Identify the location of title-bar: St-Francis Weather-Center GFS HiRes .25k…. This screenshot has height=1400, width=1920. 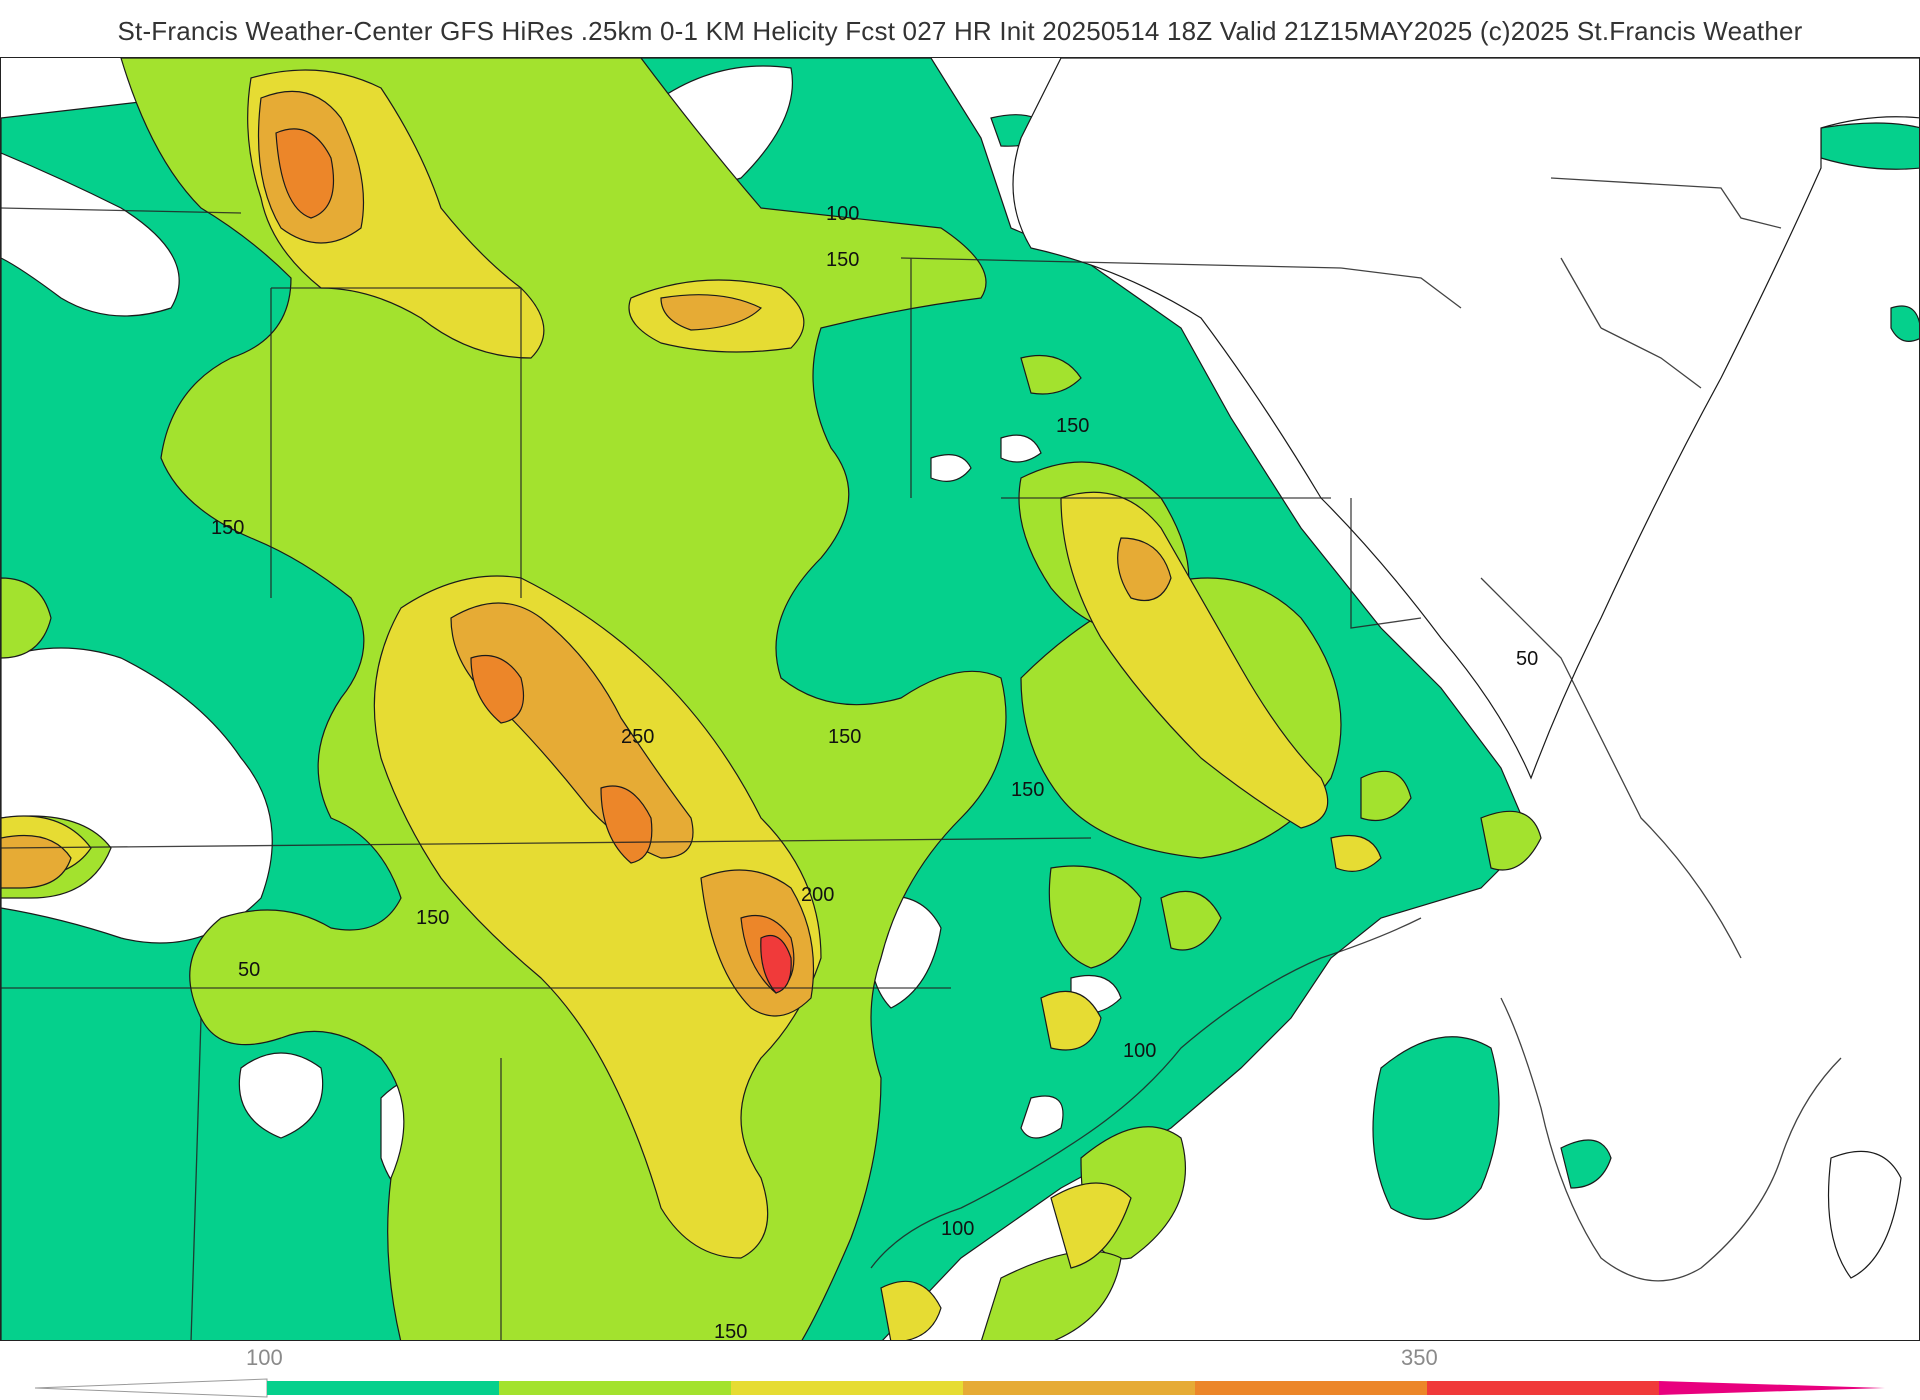
(960, 31).